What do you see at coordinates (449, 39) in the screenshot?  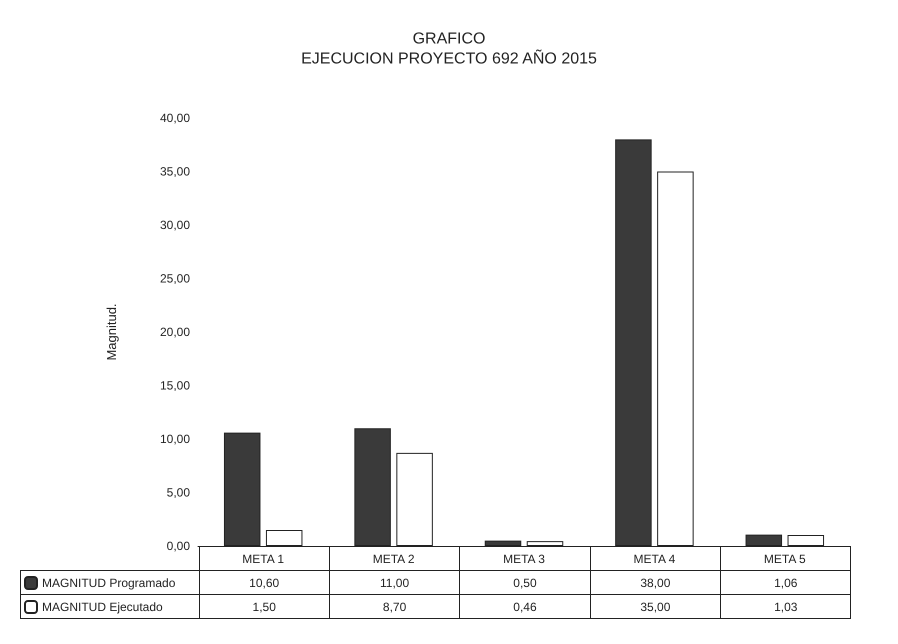 I see `chart-title: GRAFICO` at bounding box center [449, 39].